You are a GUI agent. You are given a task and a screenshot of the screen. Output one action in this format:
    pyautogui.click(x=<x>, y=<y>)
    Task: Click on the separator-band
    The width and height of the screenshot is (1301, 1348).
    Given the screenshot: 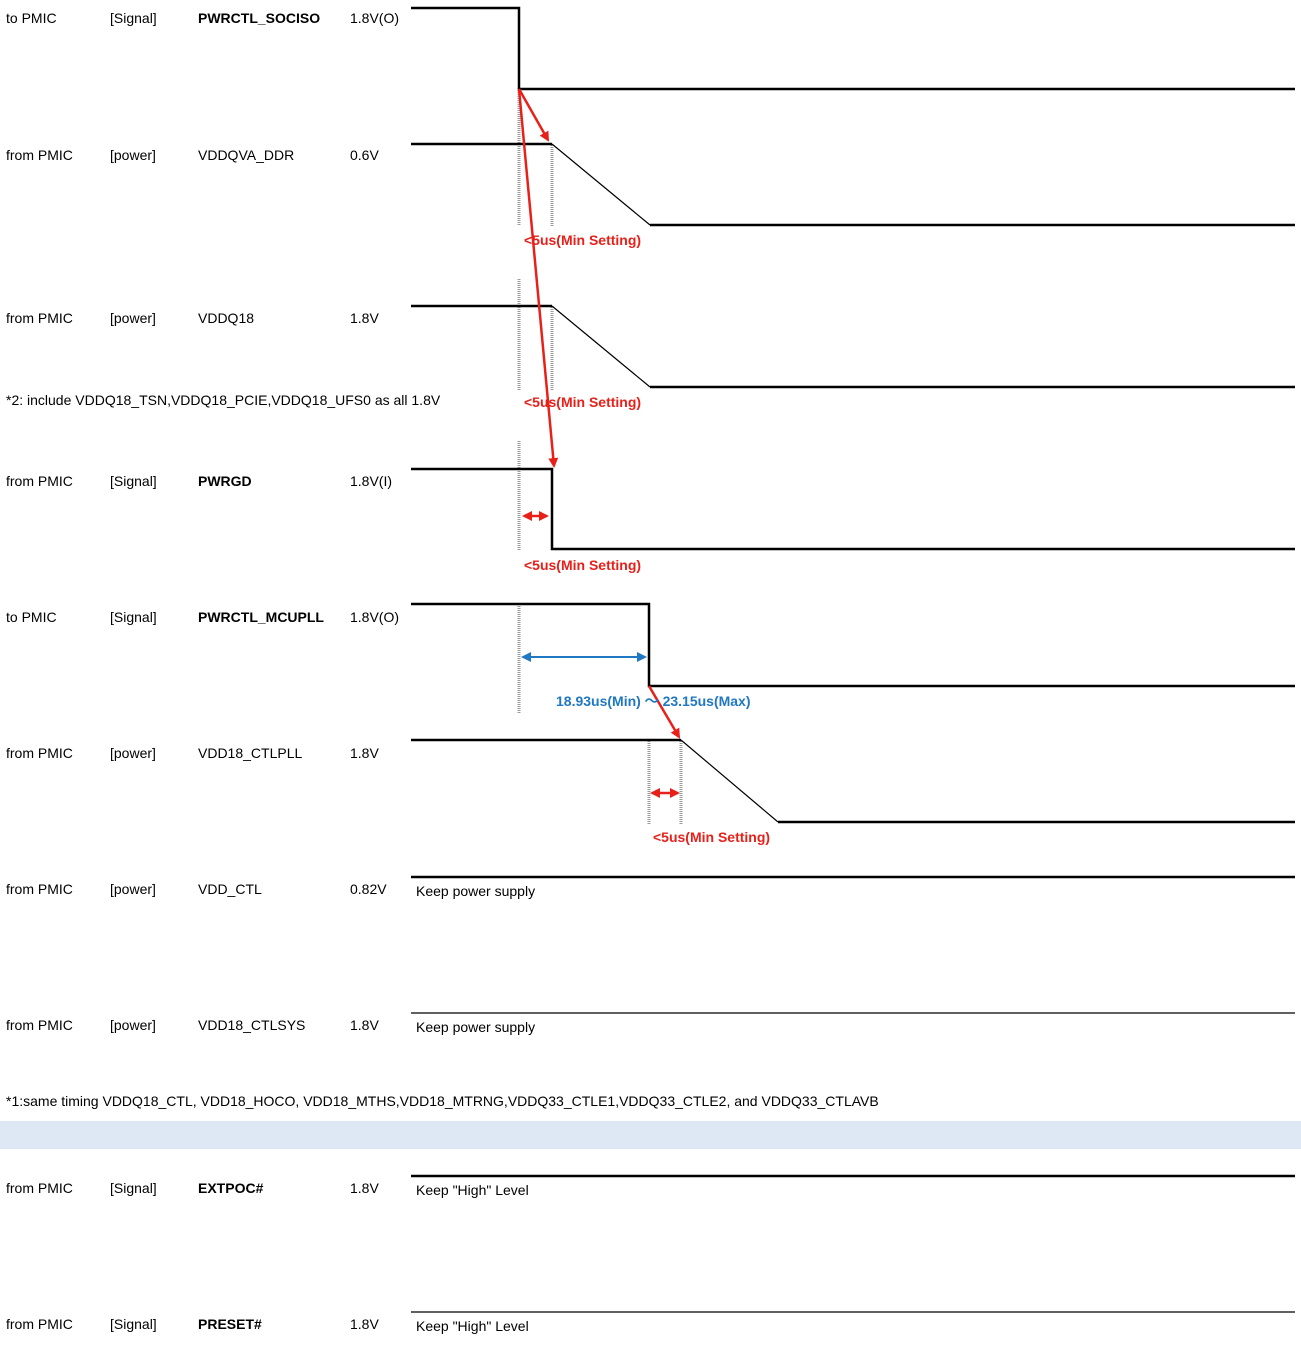 What is the action you would take?
    pyautogui.click(x=650, y=1135)
    